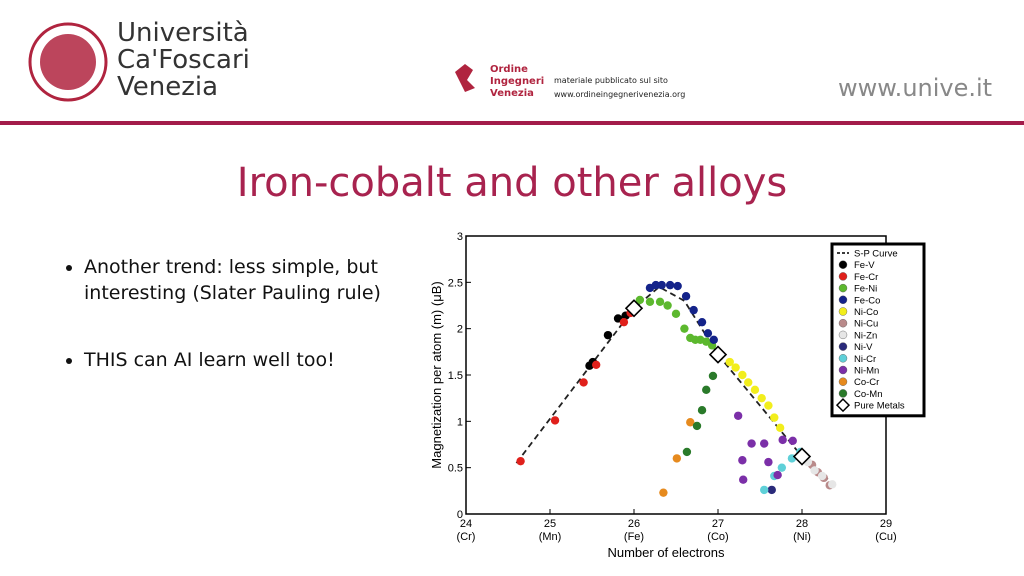  What do you see at coordinates (865, 359) in the screenshot?
I see `legend-label: Ni-Cr` at bounding box center [865, 359].